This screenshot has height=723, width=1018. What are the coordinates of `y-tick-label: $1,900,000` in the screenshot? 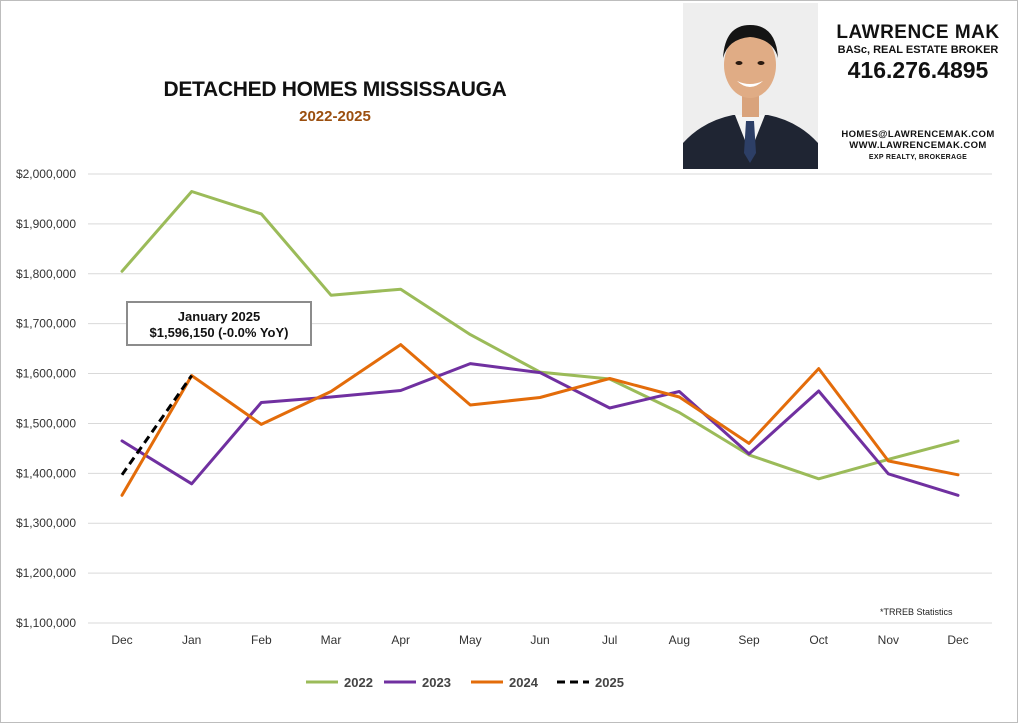 It's located at (46, 224).